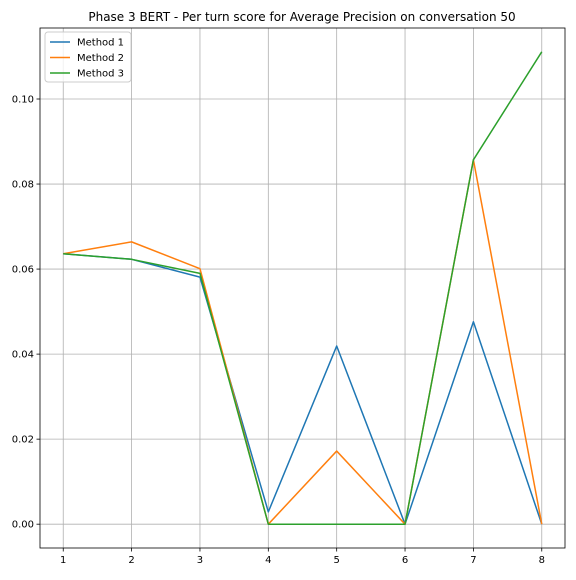 This screenshot has height=580, width=576. What do you see at coordinates (23, 355) in the screenshot?
I see `y-tick-label: 0.04` at bounding box center [23, 355].